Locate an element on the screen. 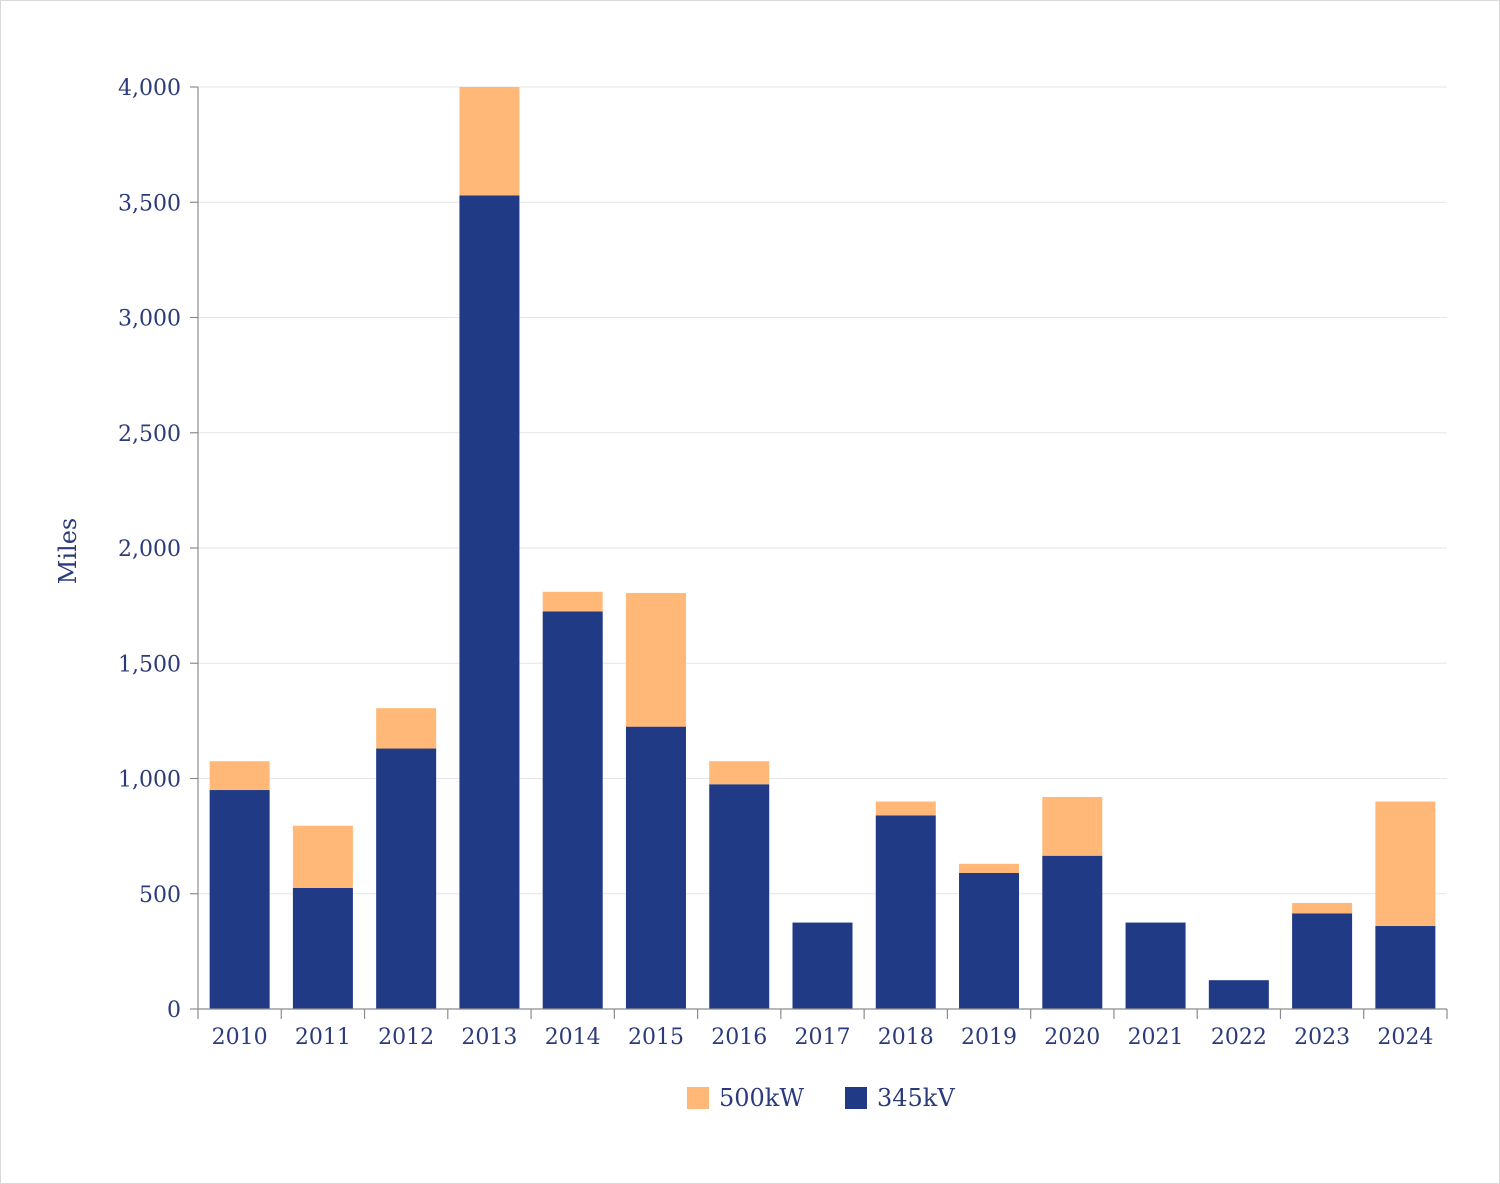 The image size is (1500, 1184). bar-345kv-2013 is located at coordinates (489, 602).